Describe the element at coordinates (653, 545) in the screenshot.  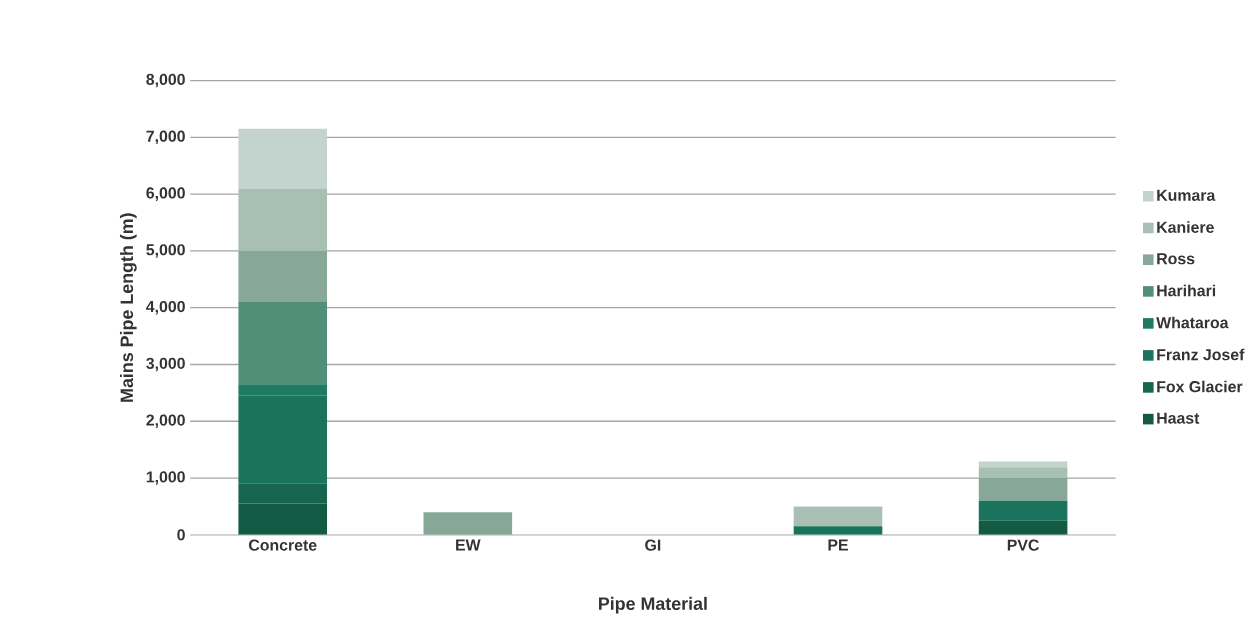
I see `x-tick-label: GI` at that location.